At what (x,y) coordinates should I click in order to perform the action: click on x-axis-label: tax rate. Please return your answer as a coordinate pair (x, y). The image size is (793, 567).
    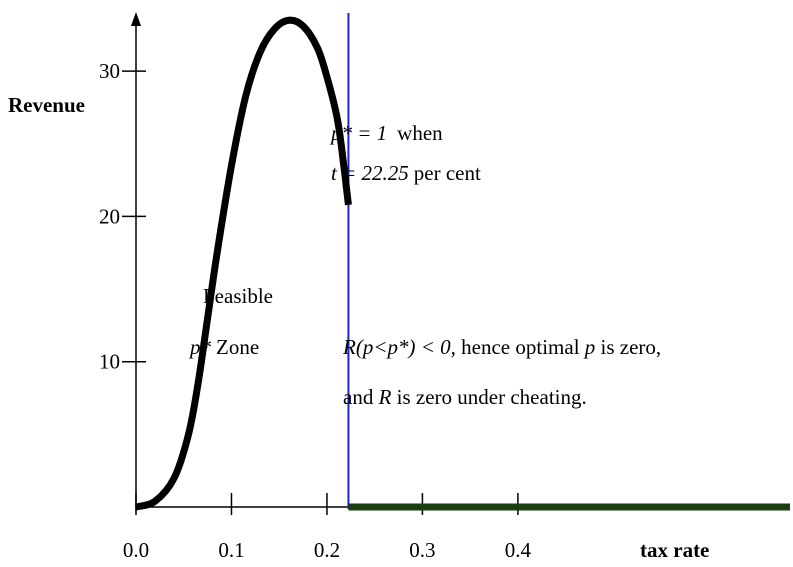
    Looking at the image, I should click on (674, 550).